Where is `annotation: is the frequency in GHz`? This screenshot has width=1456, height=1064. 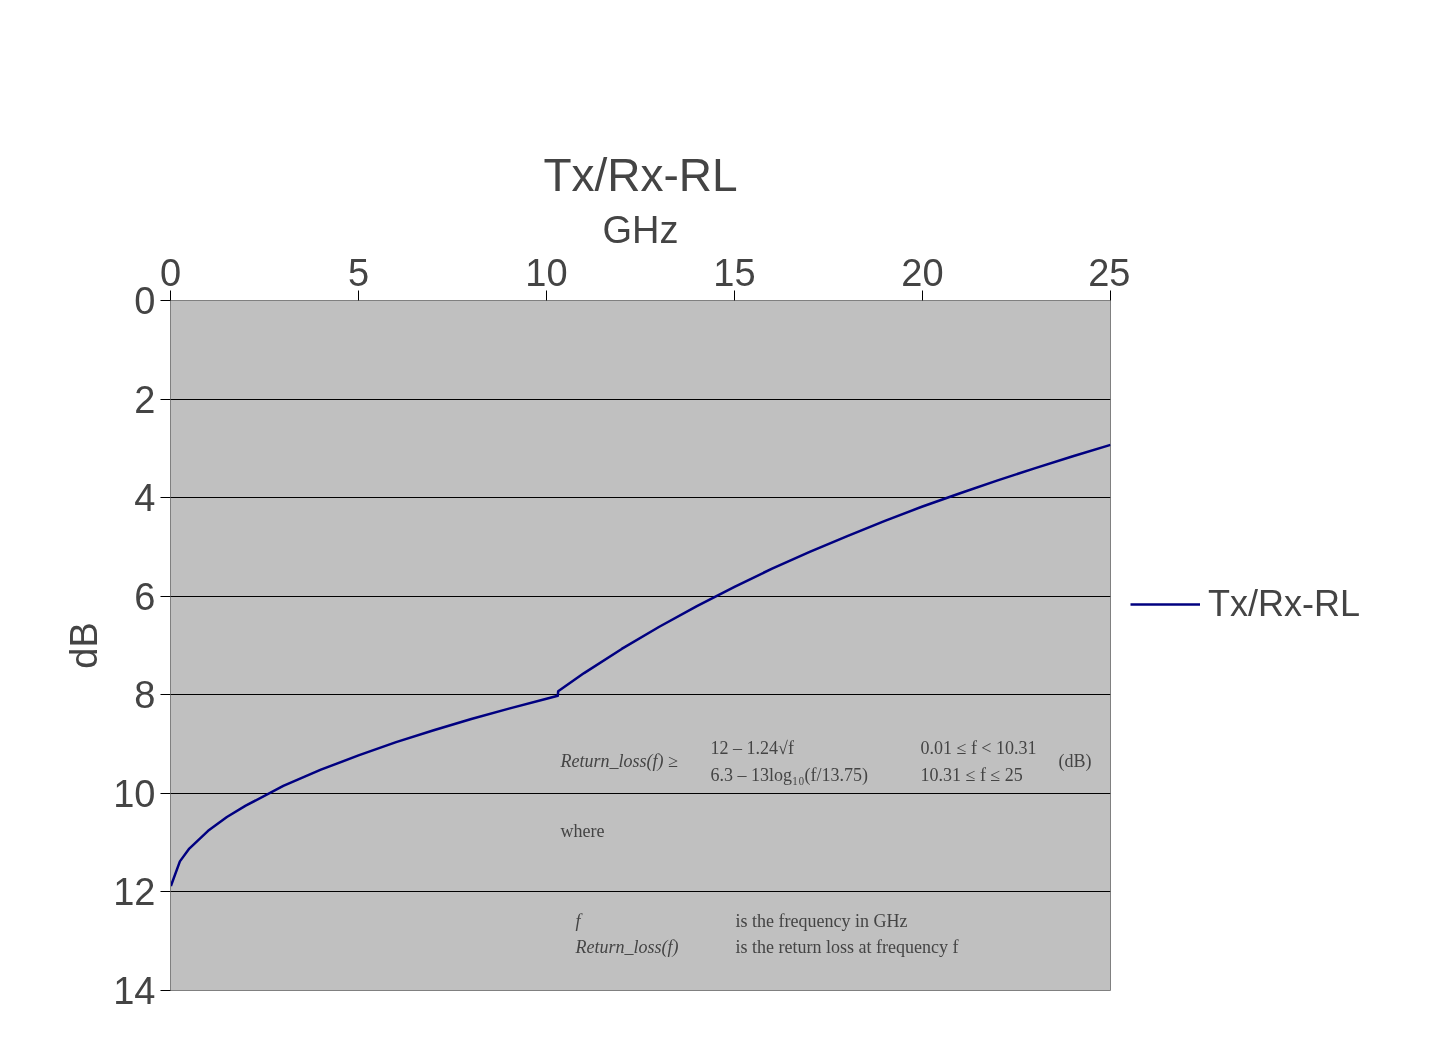
annotation: is the frequency in GHz is located at coordinates (821, 920).